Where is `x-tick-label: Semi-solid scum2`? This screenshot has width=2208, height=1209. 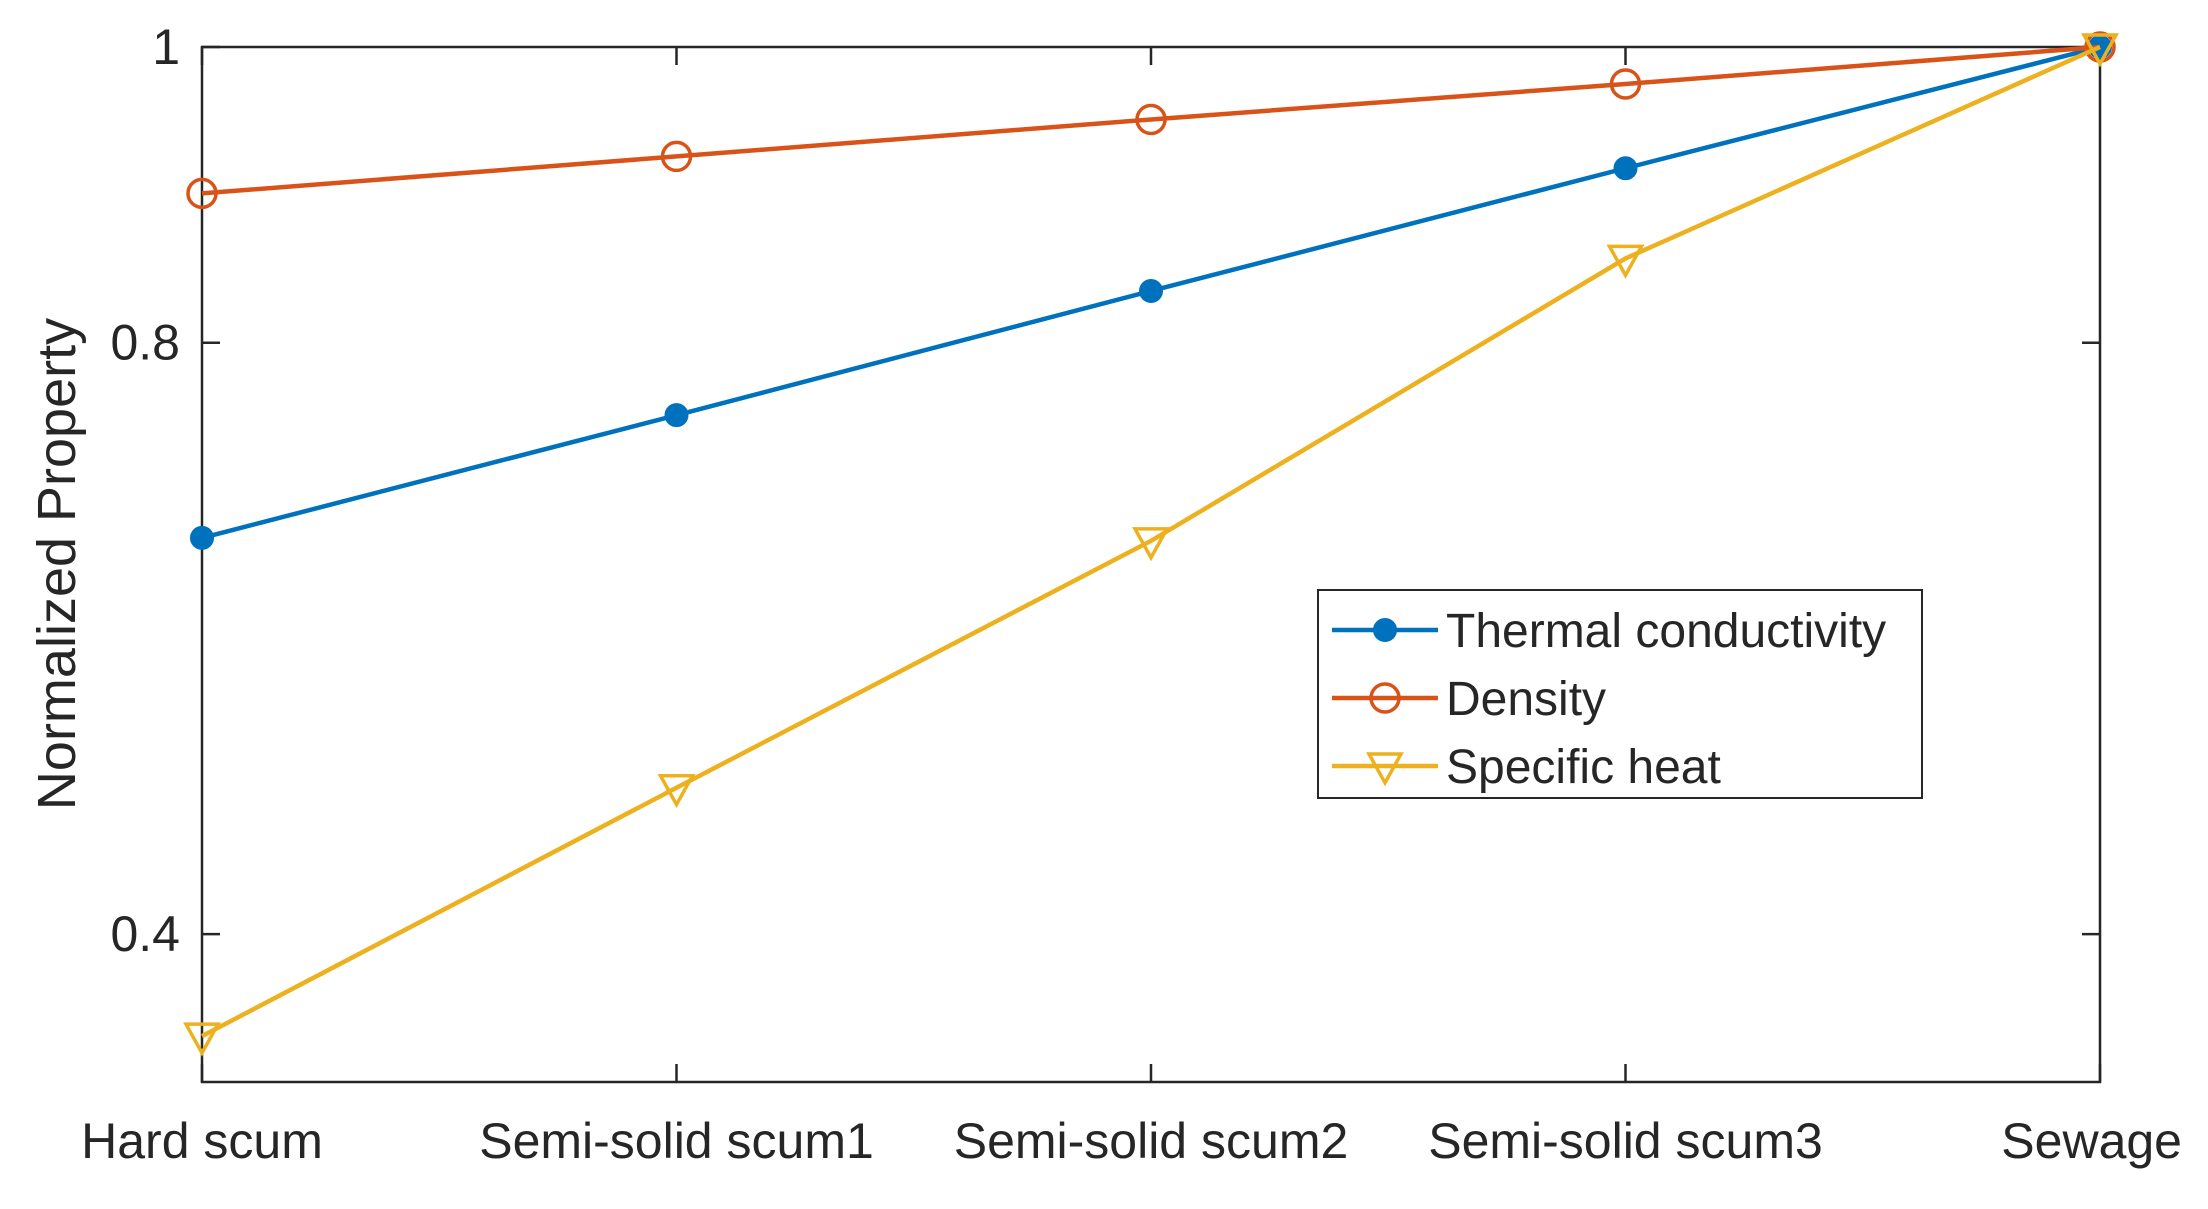
x-tick-label: Semi-solid scum2 is located at coordinates (1151, 1141).